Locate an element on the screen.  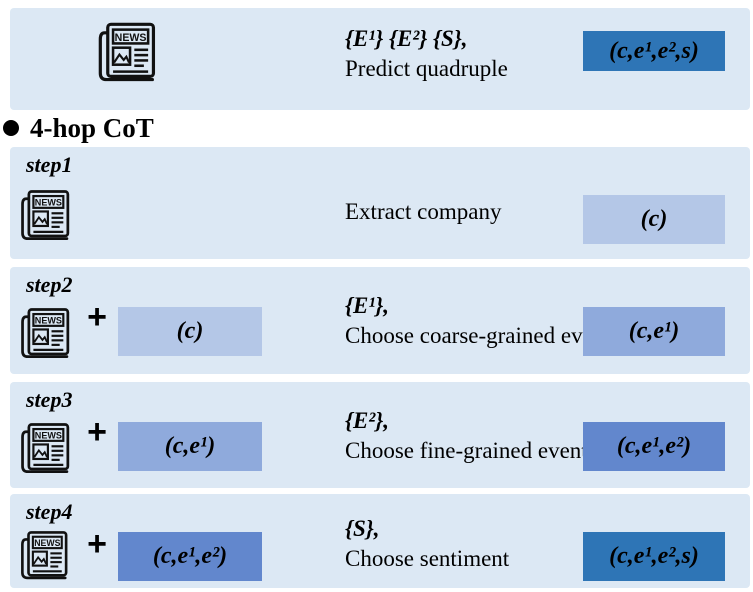
input-box-ce1e2: (c,e¹,e²) is located at coordinates (190, 556).